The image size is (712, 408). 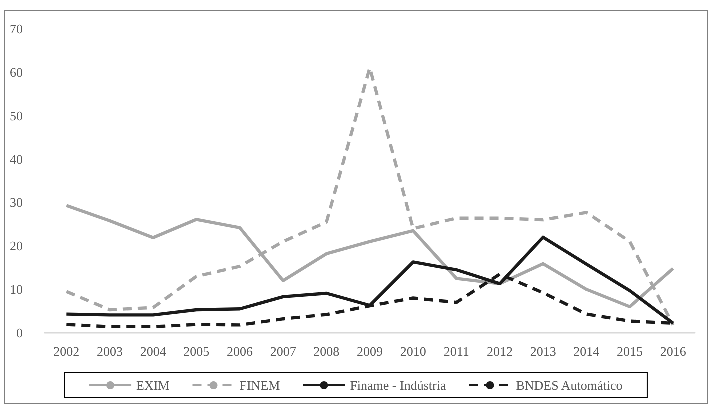 What do you see at coordinates (398, 385) in the screenshot?
I see `legend-label: Finame - Indústria` at bounding box center [398, 385].